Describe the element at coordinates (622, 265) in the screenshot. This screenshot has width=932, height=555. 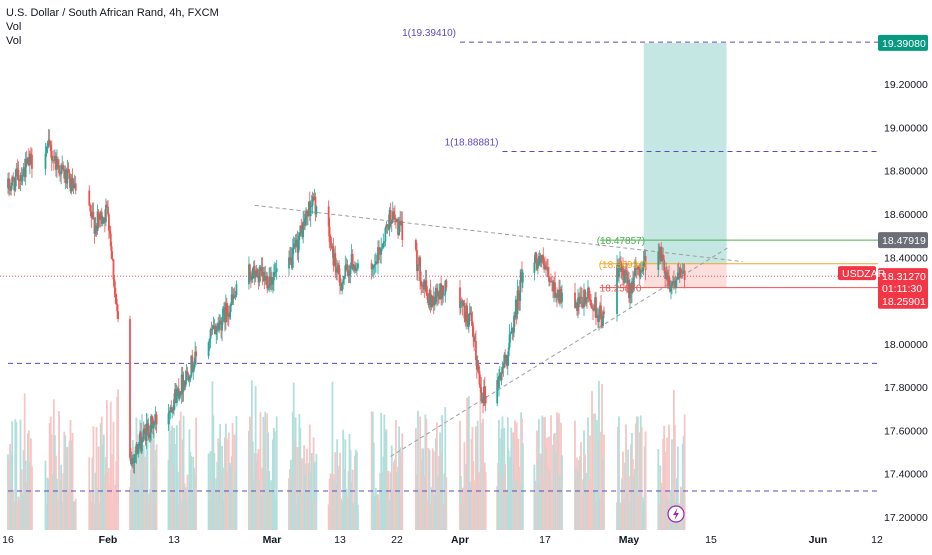
I see `position-labels: (18.47857) (18.36934) 18.25870` at that location.